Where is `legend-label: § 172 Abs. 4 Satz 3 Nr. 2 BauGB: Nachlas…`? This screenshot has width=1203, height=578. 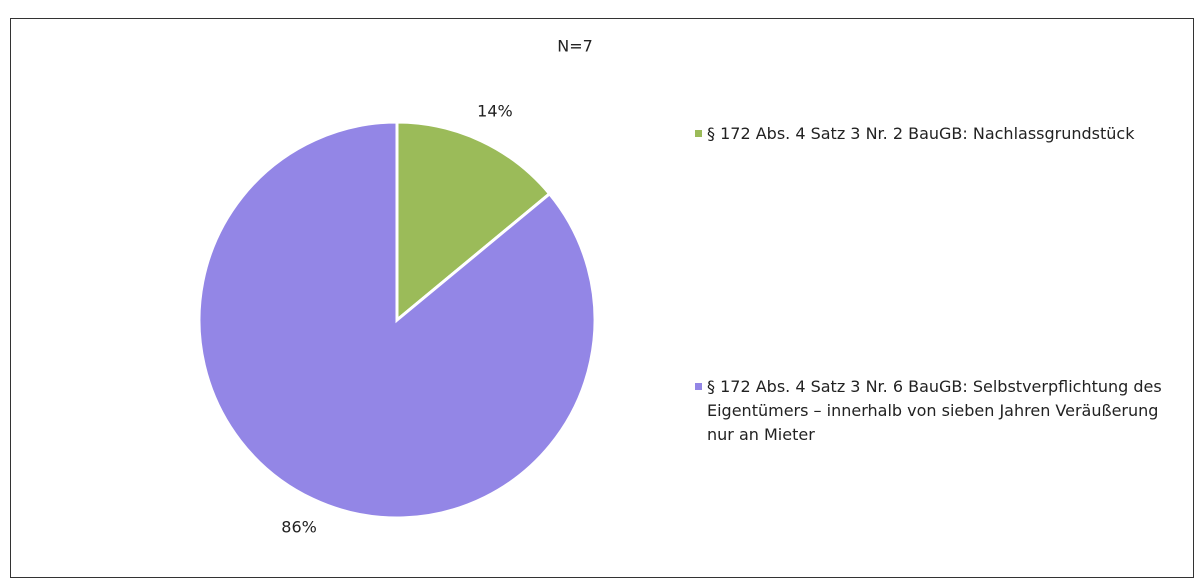
legend-label: § 172 Abs. 4 Satz 3 Nr. 2 BauGB: Nachlas… is located at coordinates (921, 133).